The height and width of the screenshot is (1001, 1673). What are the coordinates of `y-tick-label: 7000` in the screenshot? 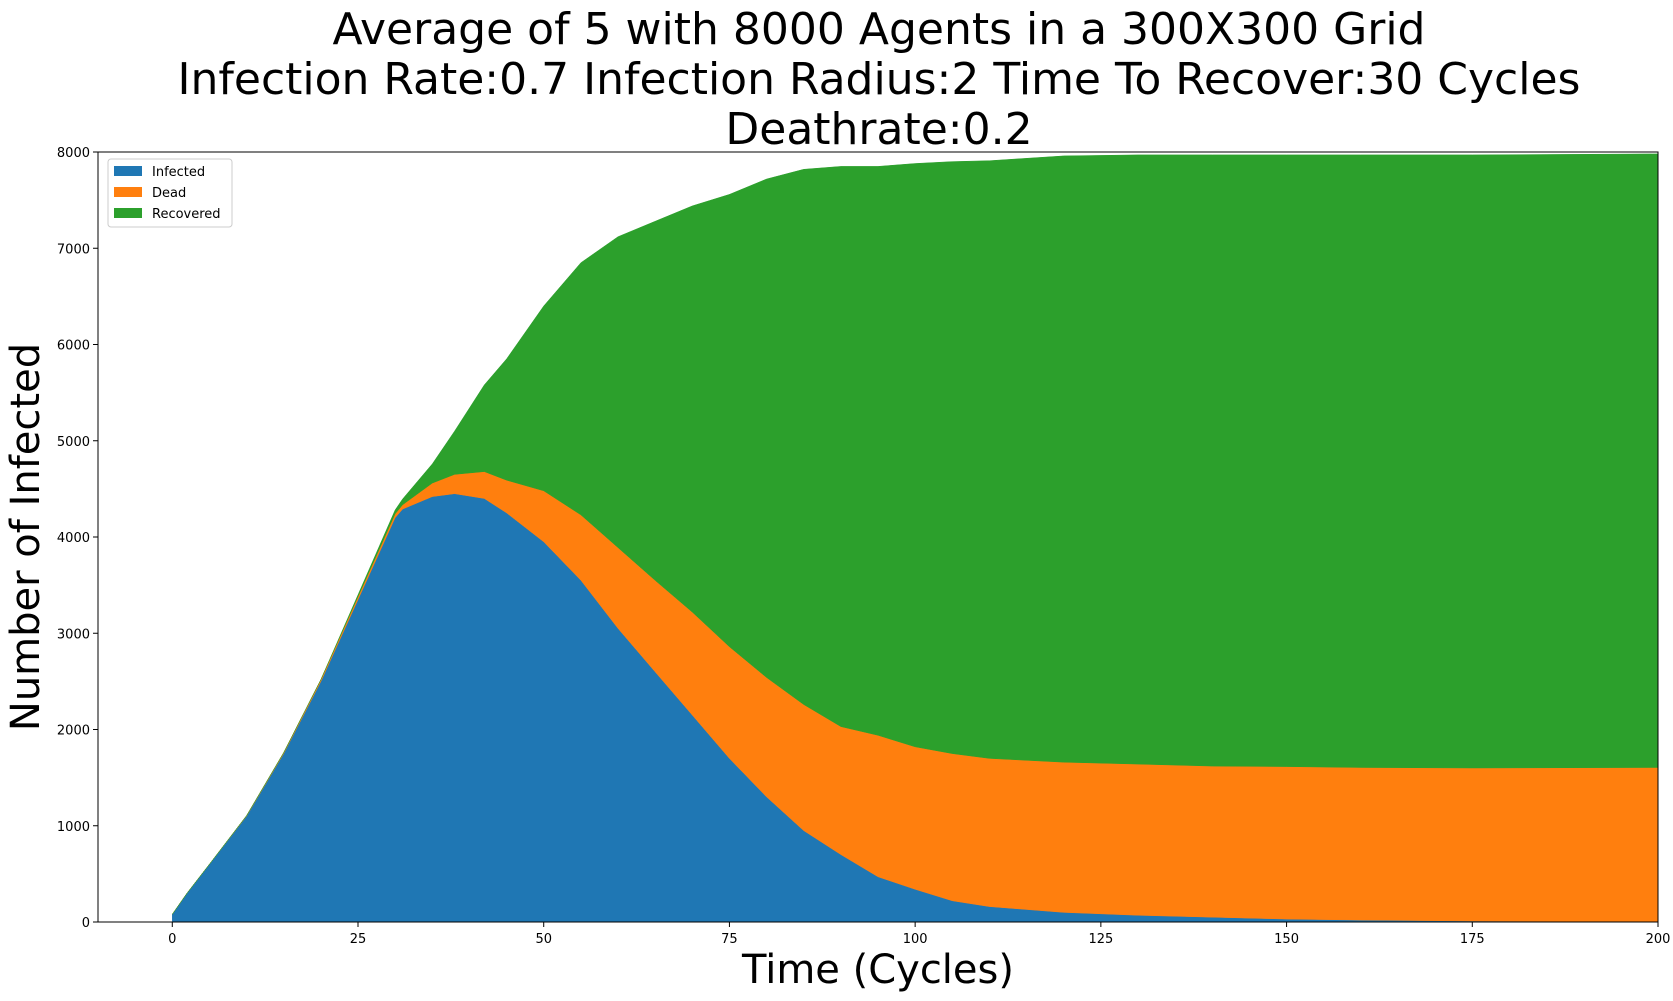 It's located at (73, 249).